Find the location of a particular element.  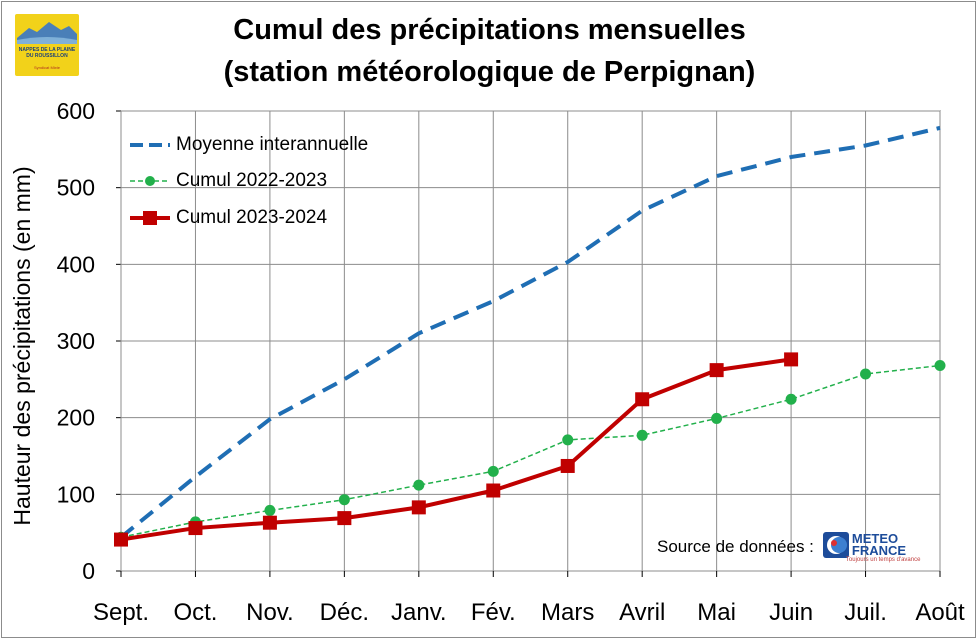

y-axis-label: Hauteur des précipitations (en mm) is located at coordinates (22, 345).